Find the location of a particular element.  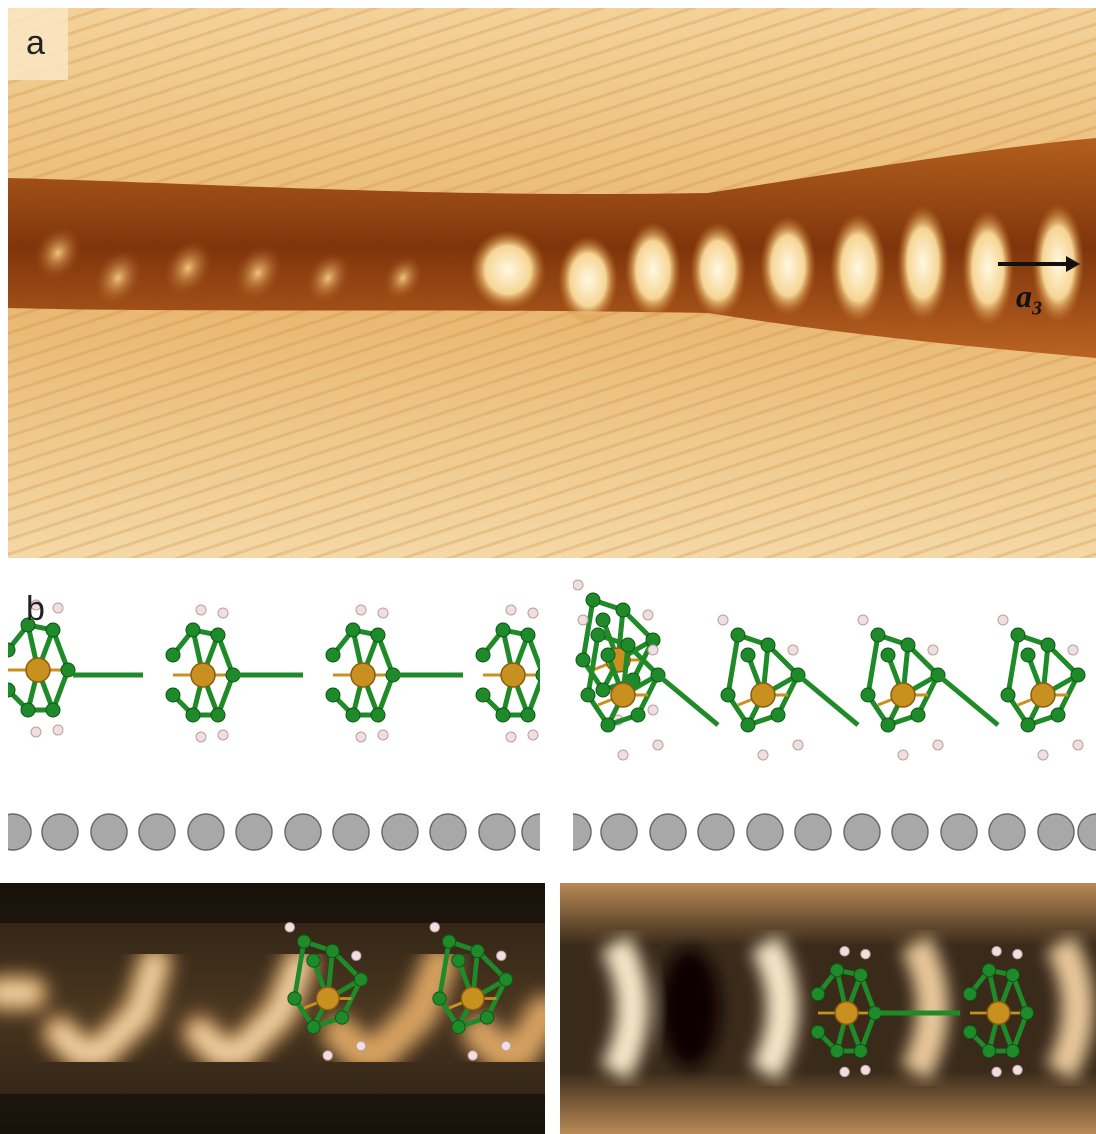

chain-protrusions-left is located at coordinates (228, 266).